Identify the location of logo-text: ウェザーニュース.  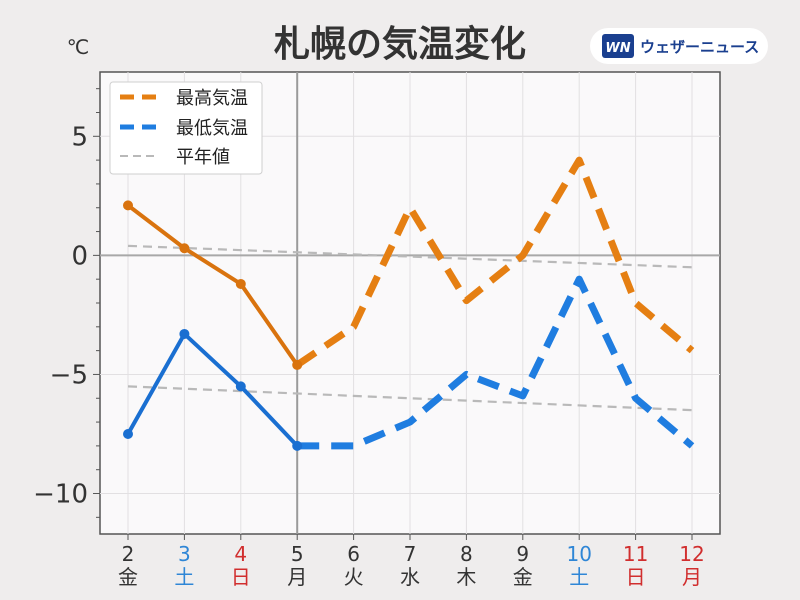
(699, 47).